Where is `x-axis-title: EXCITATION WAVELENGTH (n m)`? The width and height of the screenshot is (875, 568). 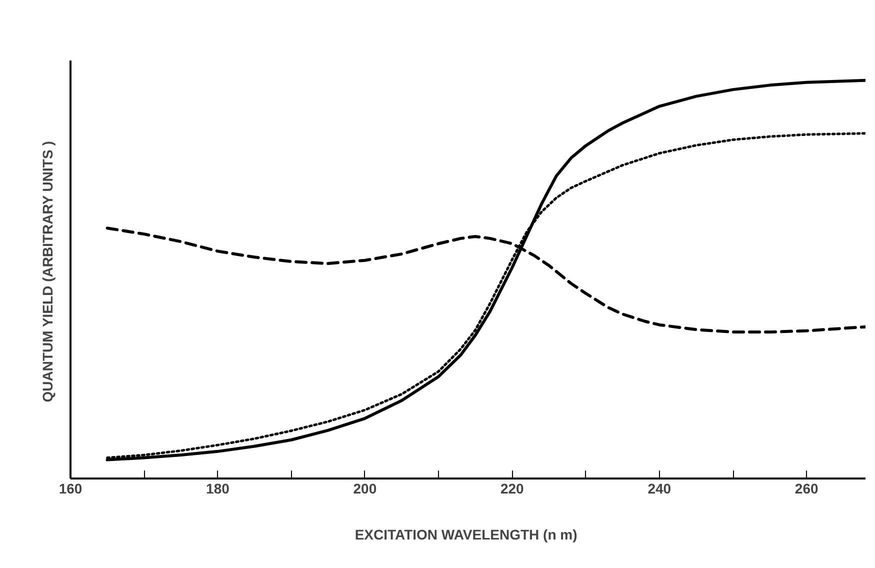 x-axis-title: EXCITATION WAVELENGTH (n m) is located at coordinates (466, 534).